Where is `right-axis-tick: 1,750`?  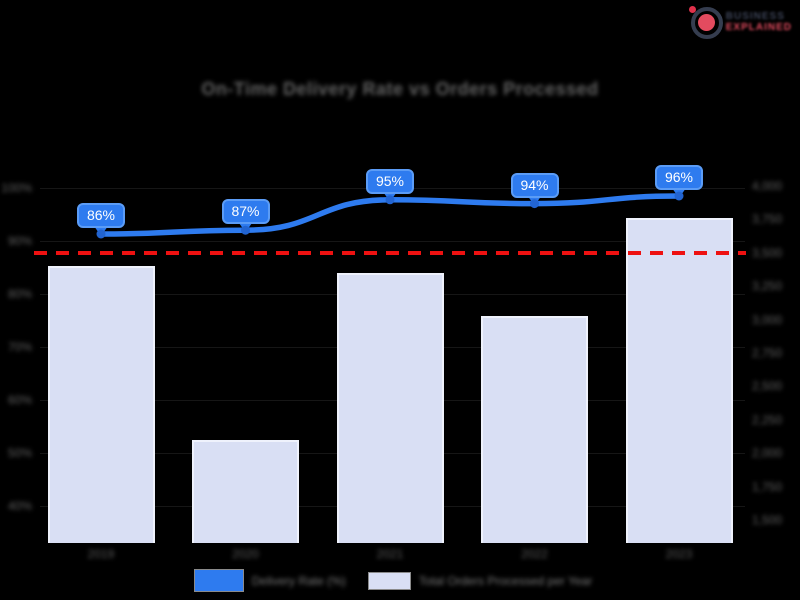
right-axis-tick: 1,750 is located at coordinates (767, 486).